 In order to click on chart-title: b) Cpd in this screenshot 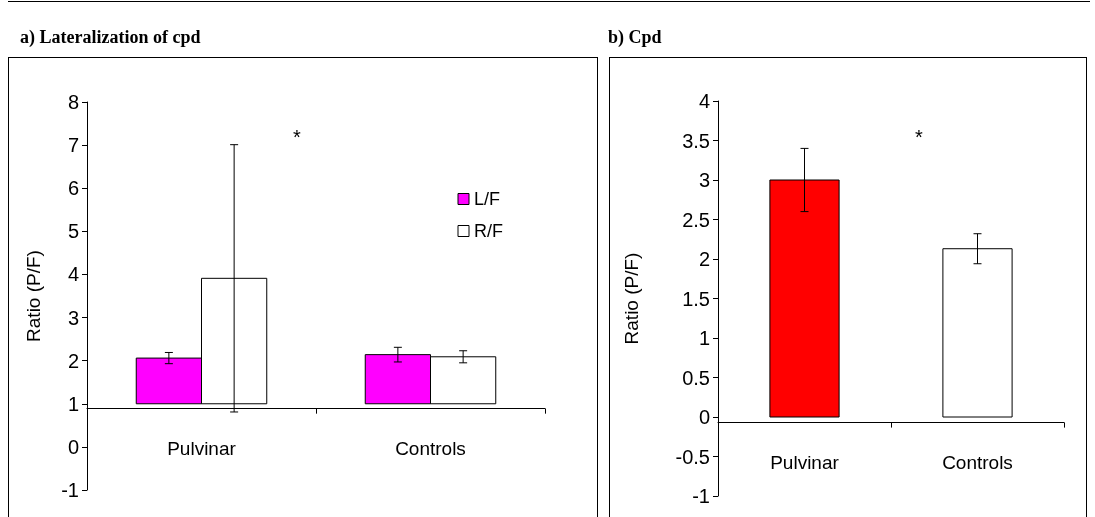, I will do `click(635, 37)`.